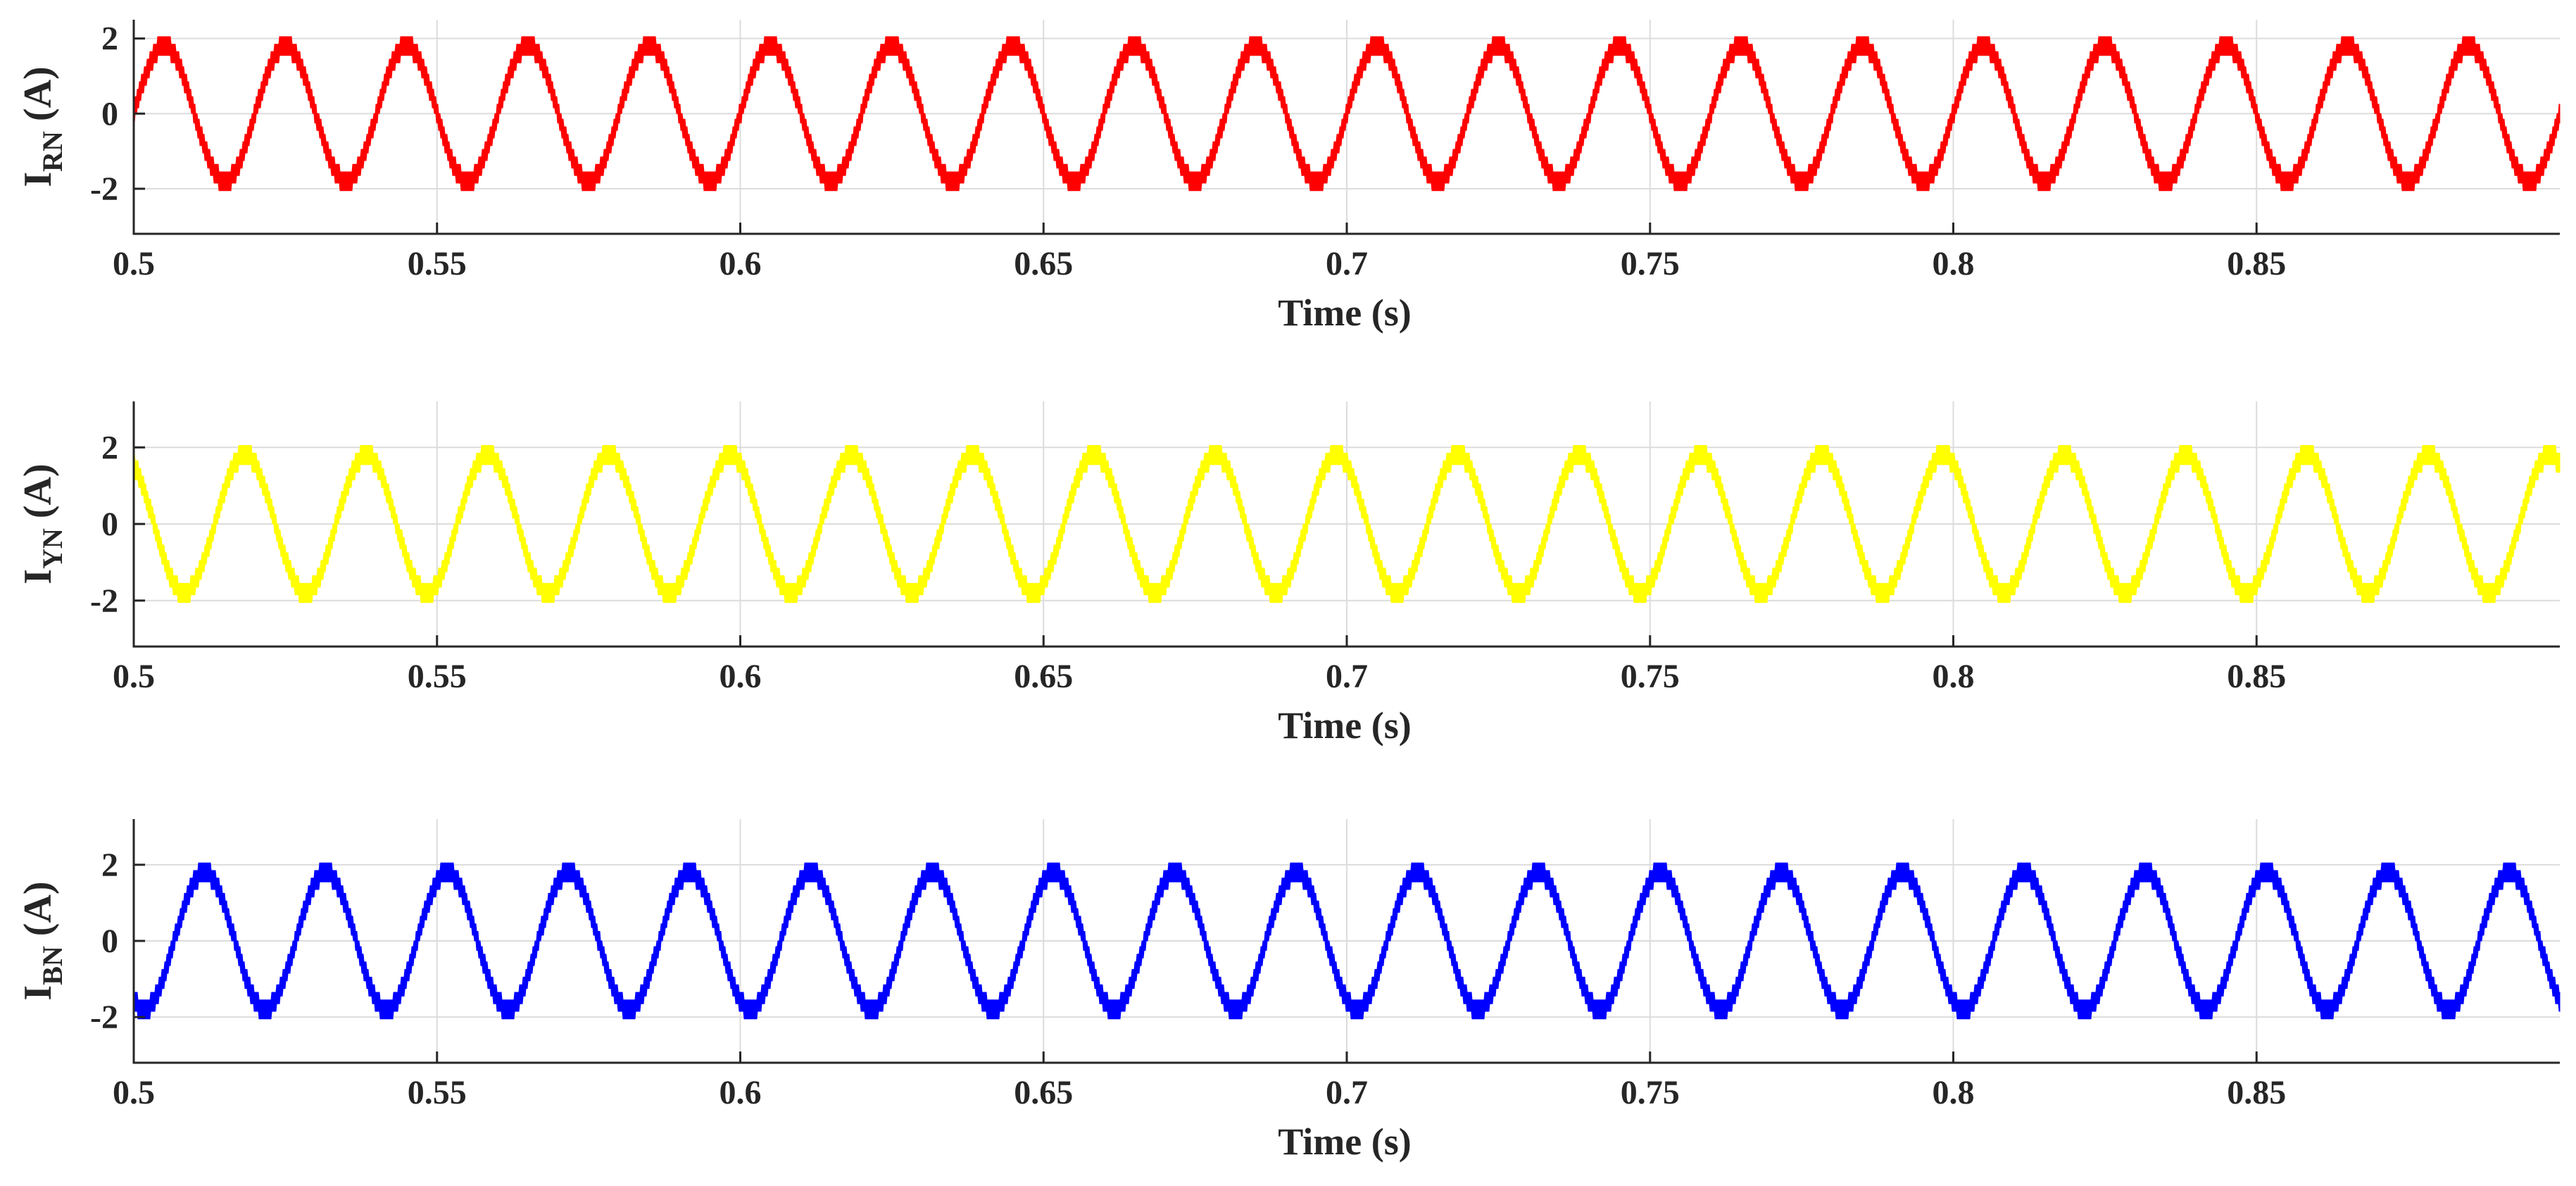  Describe the element at coordinates (1347, 524) in the screenshot. I see `current-waveform-yn` at that location.